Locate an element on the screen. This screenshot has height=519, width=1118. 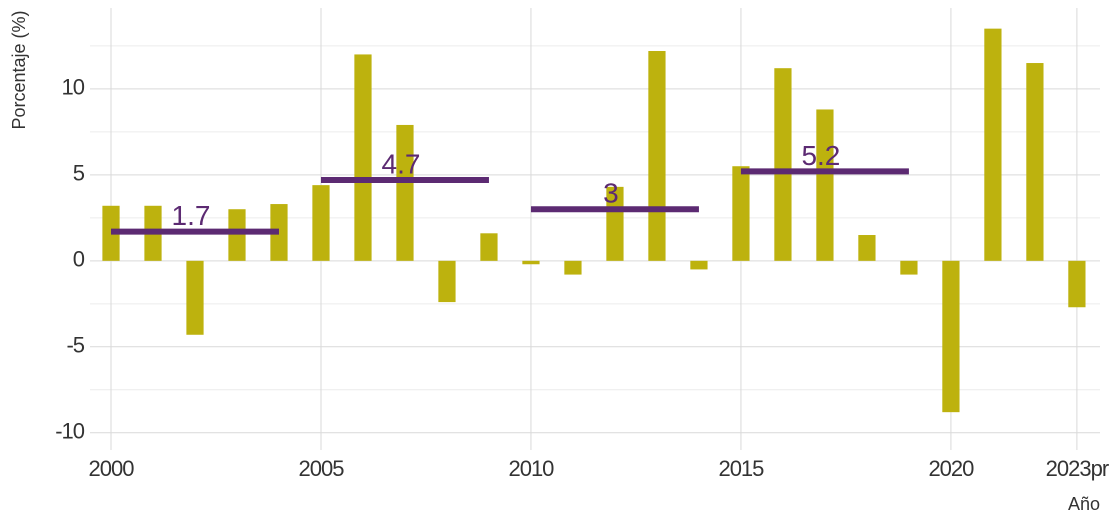
y-tick-label: 5 is located at coordinates (79, 173).